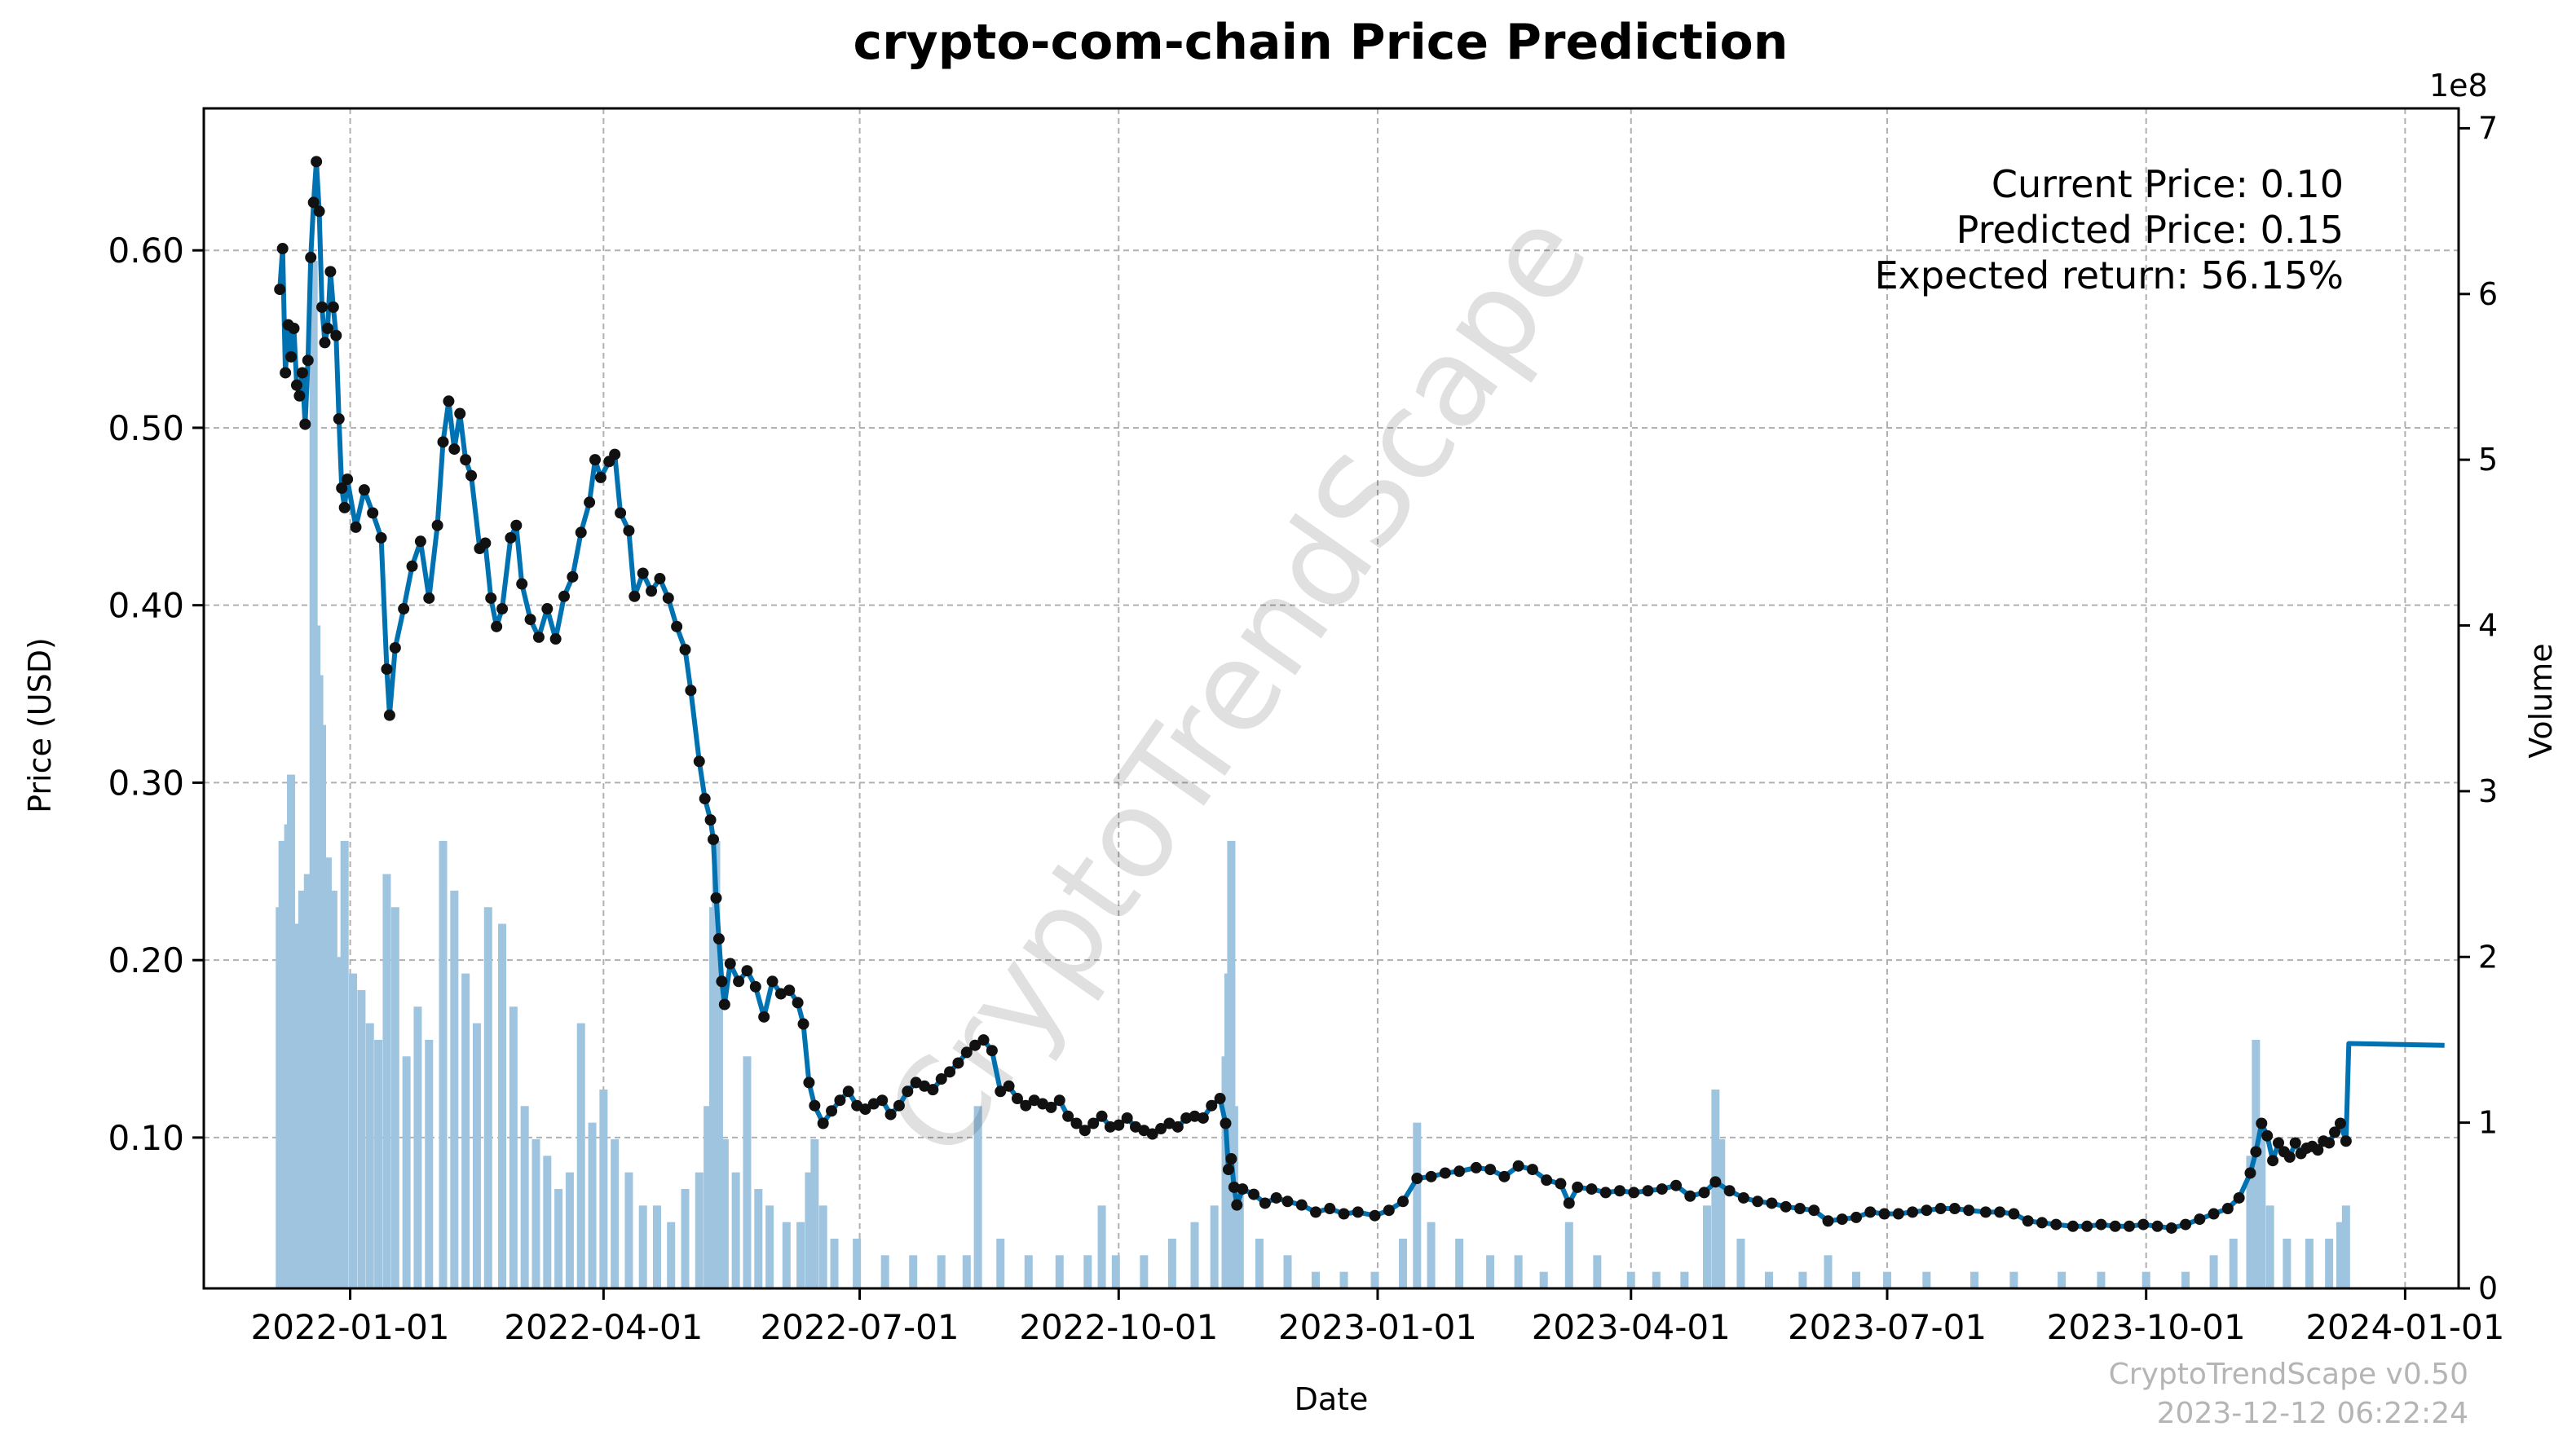  I want to click on x-tick-label: 2023-04-01, so click(1631, 1327).